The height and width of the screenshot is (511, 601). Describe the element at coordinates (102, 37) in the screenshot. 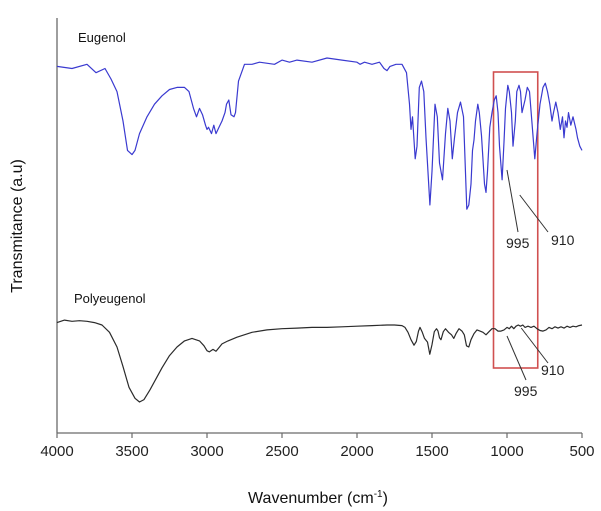

I see `series-label-eugenol: Eugenol` at that location.